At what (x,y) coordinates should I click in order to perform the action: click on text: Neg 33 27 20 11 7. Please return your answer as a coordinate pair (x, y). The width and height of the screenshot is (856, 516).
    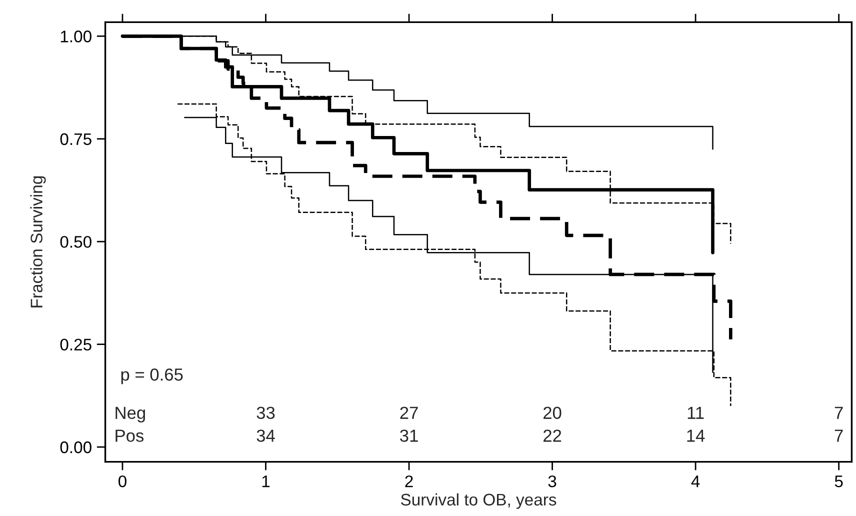
    Looking at the image, I should click on (479, 414).